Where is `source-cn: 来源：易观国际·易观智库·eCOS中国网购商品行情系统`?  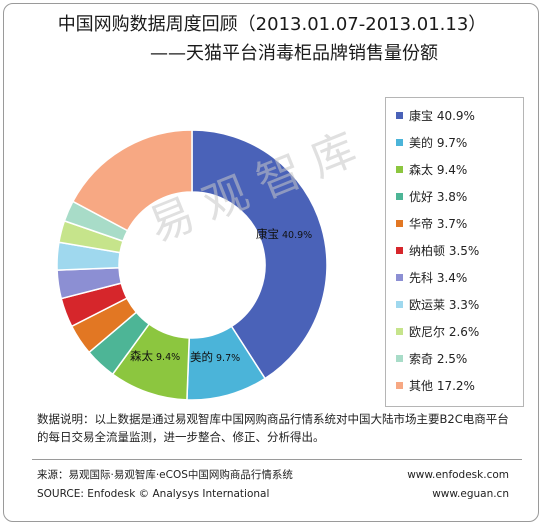 source-cn: 来源：易观国际·易观智库·eCOS中国网购商品行情系统 is located at coordinates (165, 475).